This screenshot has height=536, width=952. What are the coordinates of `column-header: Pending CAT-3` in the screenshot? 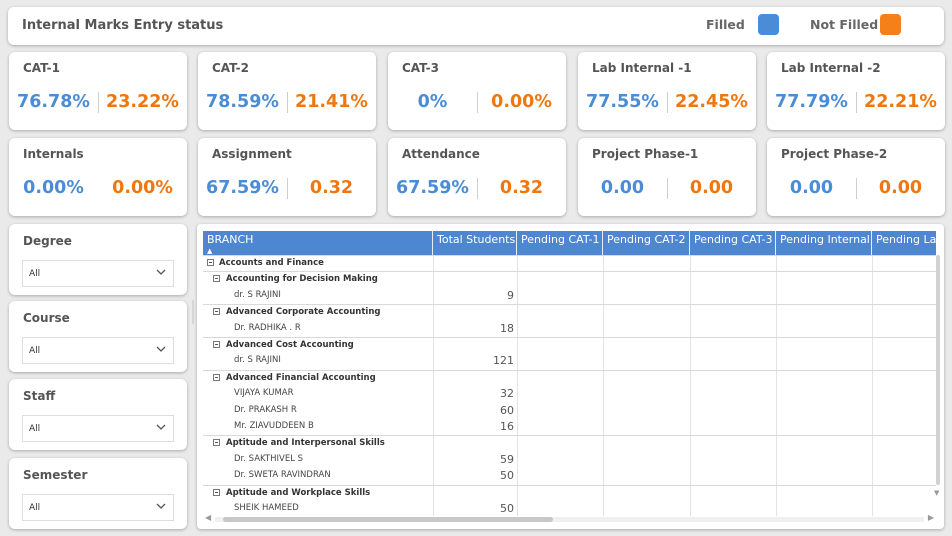 It's located at (733, 243).